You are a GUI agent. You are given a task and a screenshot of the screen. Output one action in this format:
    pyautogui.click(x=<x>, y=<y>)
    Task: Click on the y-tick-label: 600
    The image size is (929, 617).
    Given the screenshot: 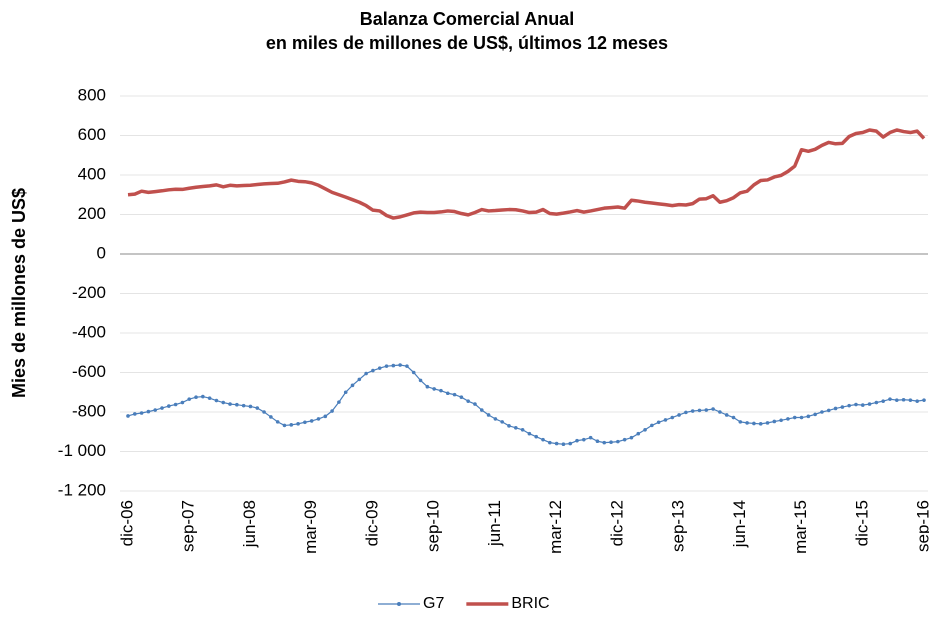 What is the action you would take?
    pyautogui.click(x=92, y=134)
    